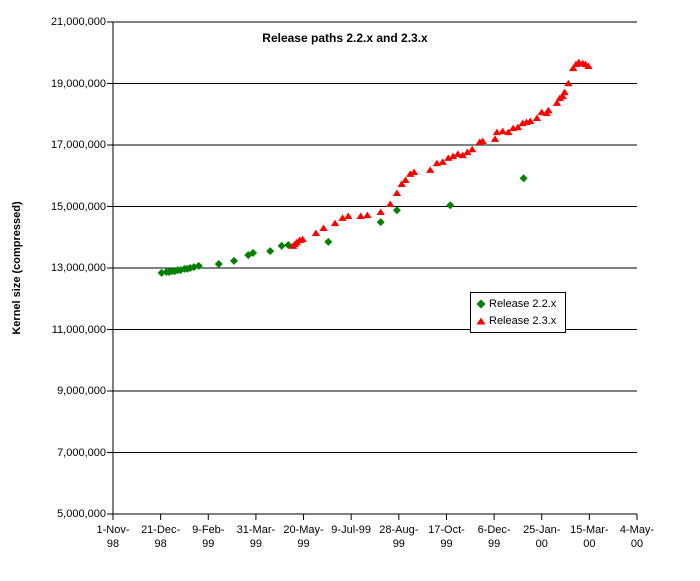  What do you see at coordinates (161, 537) in the screenshot?
I see `x-axis-tick-label: 21-Dec- 98` at bounding box center [161, 537].